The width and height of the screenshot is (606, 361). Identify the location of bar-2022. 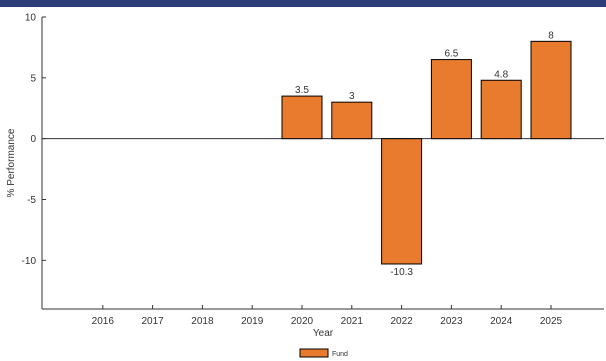
(402, 201).